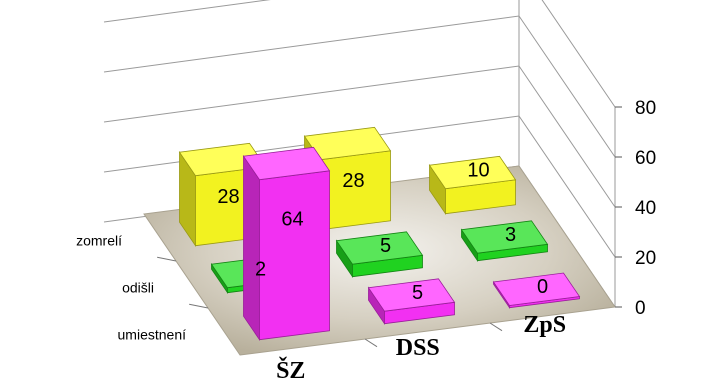 This screenshot has height=385, width=706. I want to click on data-label: 64, so click(292, 219).